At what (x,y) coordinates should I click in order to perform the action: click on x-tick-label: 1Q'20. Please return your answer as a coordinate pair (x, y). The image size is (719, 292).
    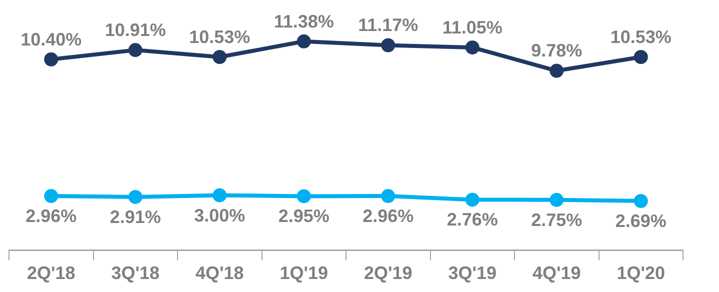
    Looking at the image, I should click on (641, 273).